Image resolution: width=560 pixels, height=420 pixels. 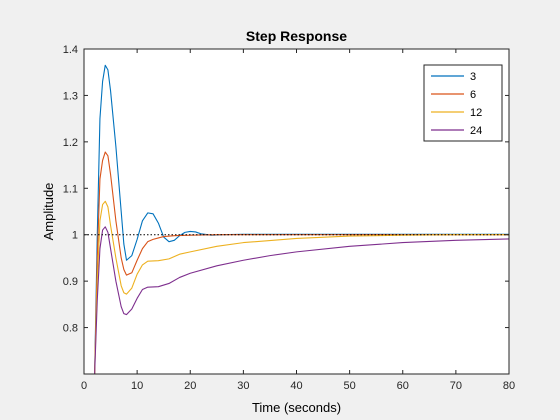 I want to click on legend-box, so click(x=463, y=103).